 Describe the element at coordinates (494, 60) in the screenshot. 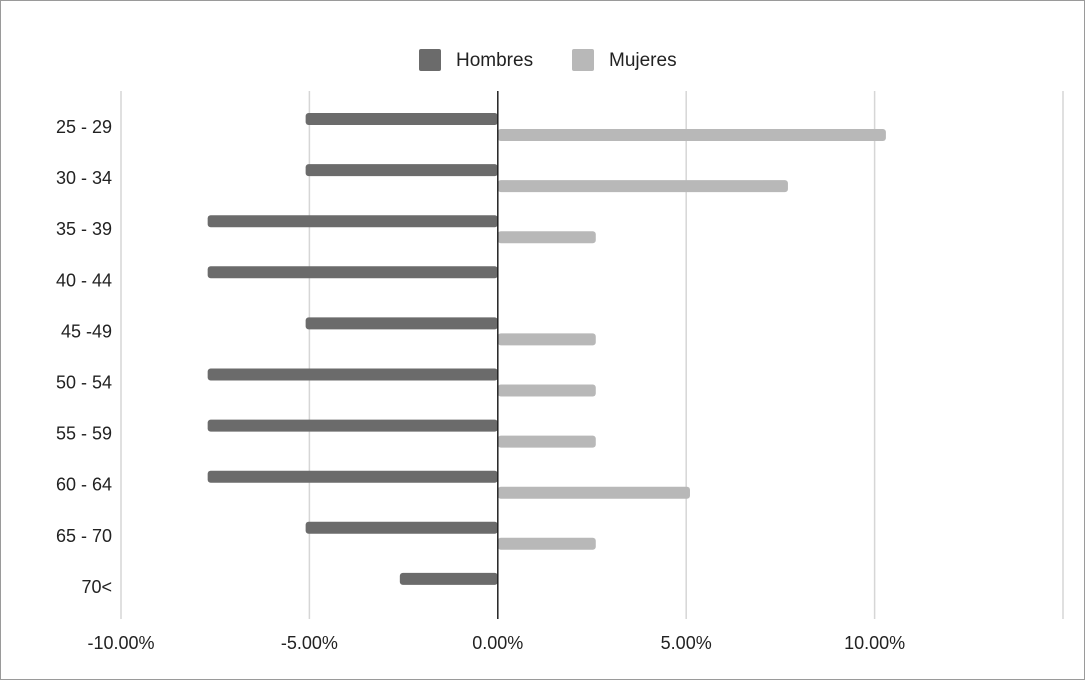

I see `legend-label-hombres: Hombres` at that location.